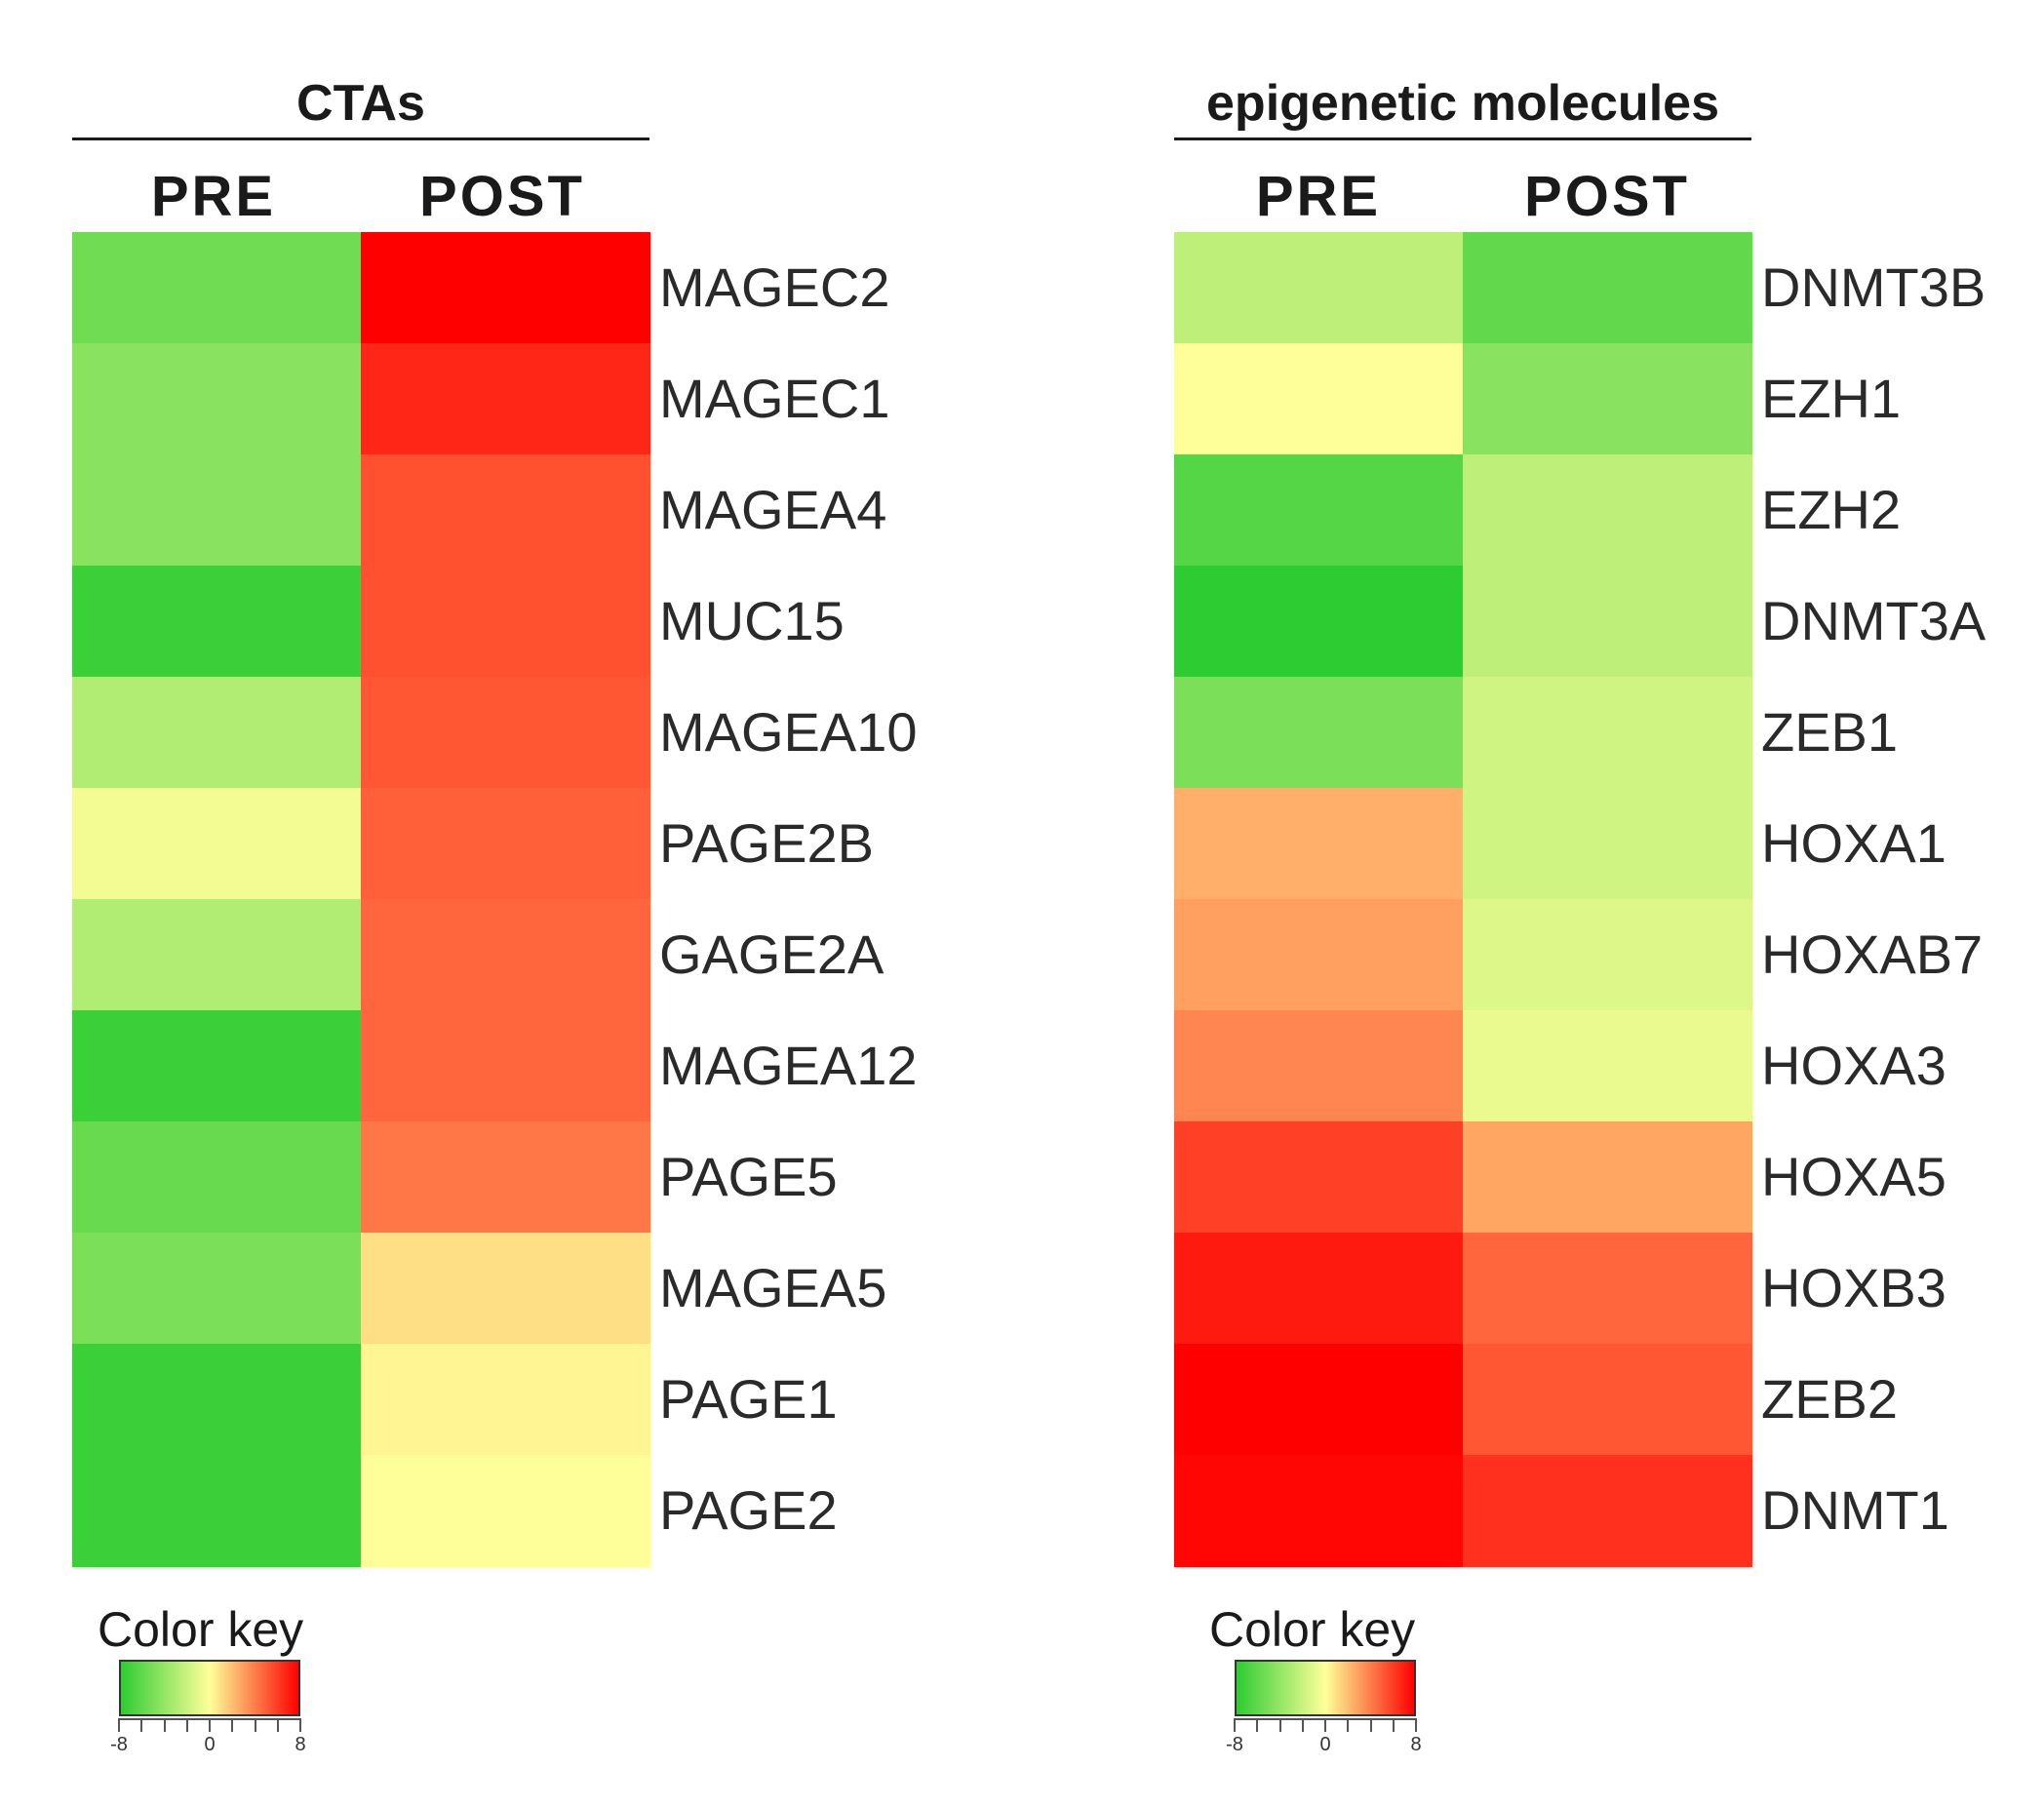 The image size is (2044, 1806). What do you see at coordinates (1607, 196) in the screenshot?
I see `column-header-post: POST` at bounding box center [1607, 196].